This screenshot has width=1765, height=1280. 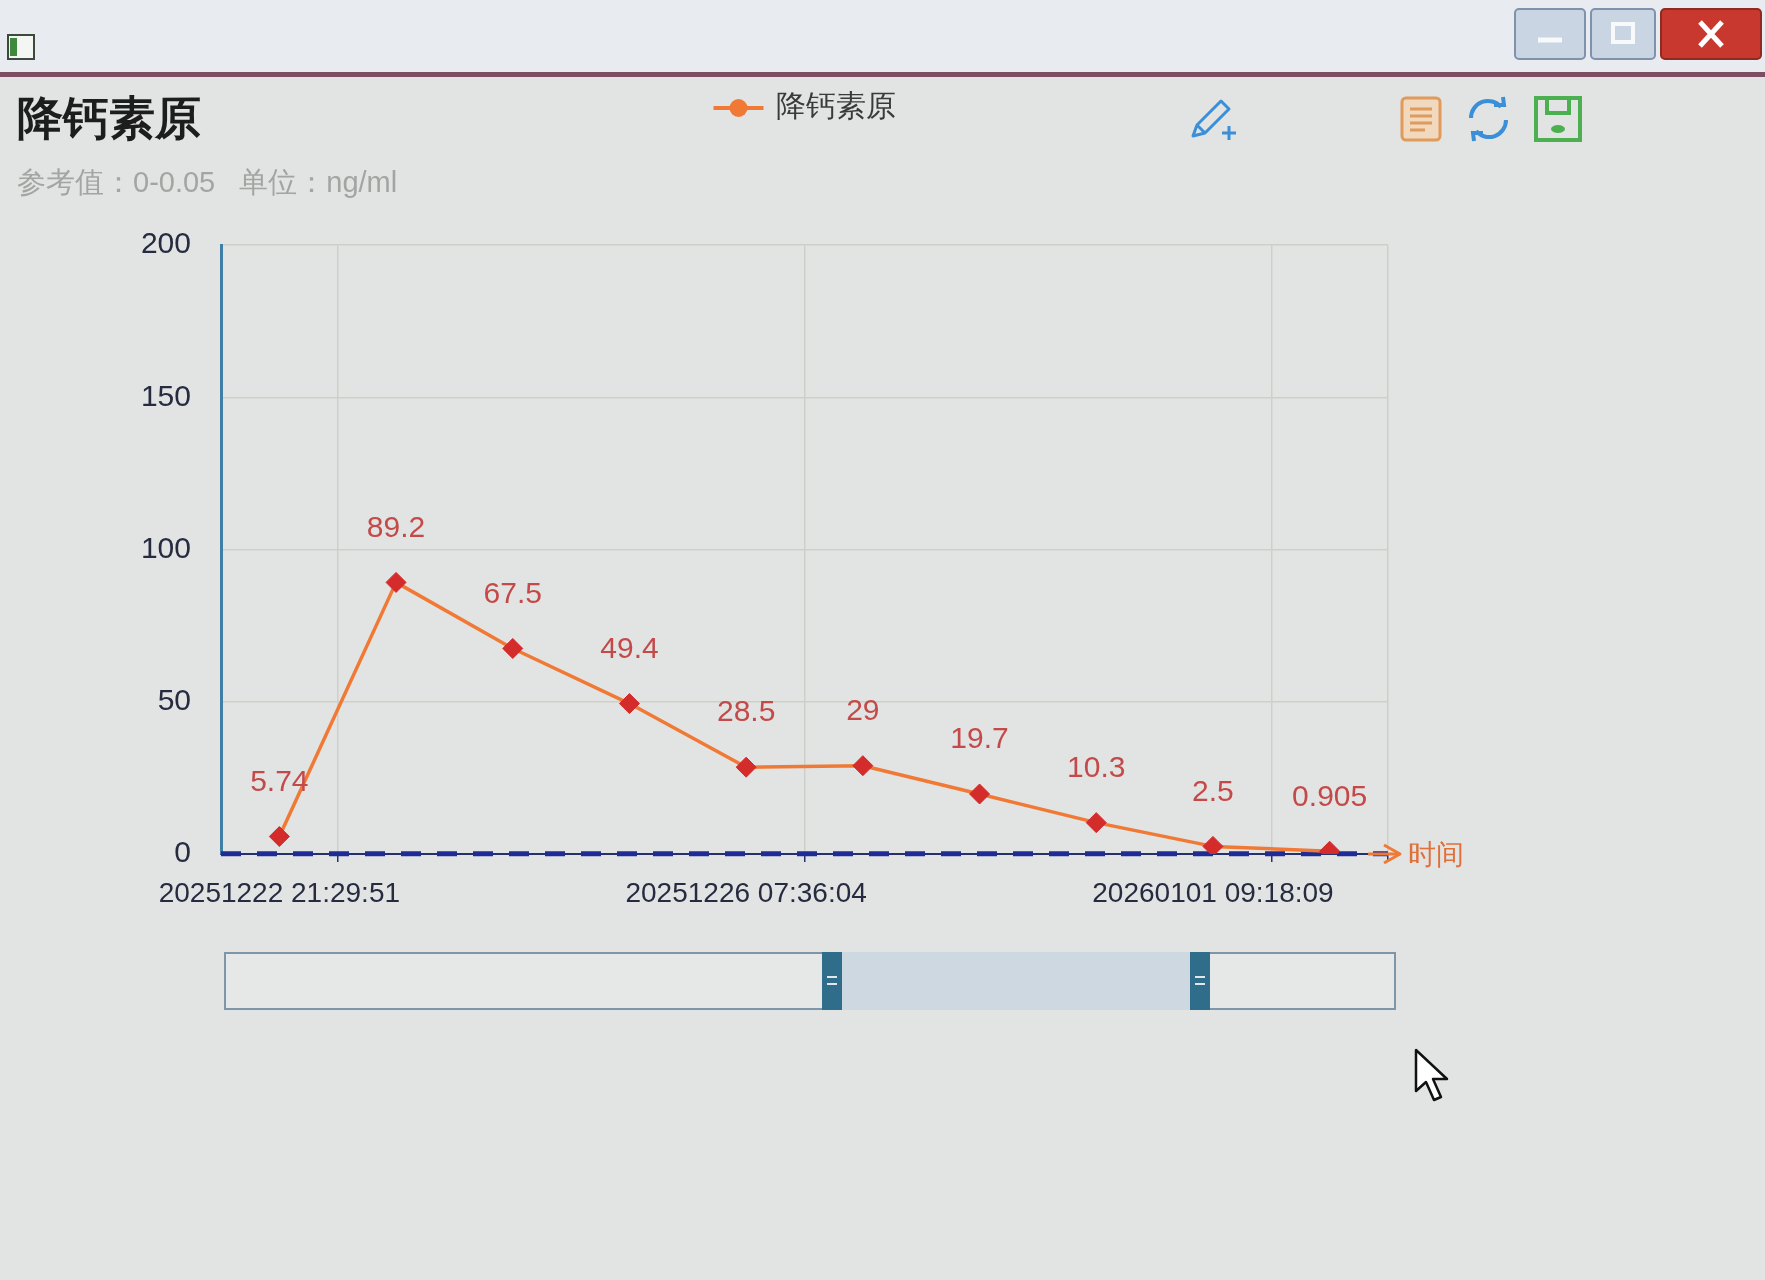 I want to click on data-label: 67.5, so click(x=512, y=592).